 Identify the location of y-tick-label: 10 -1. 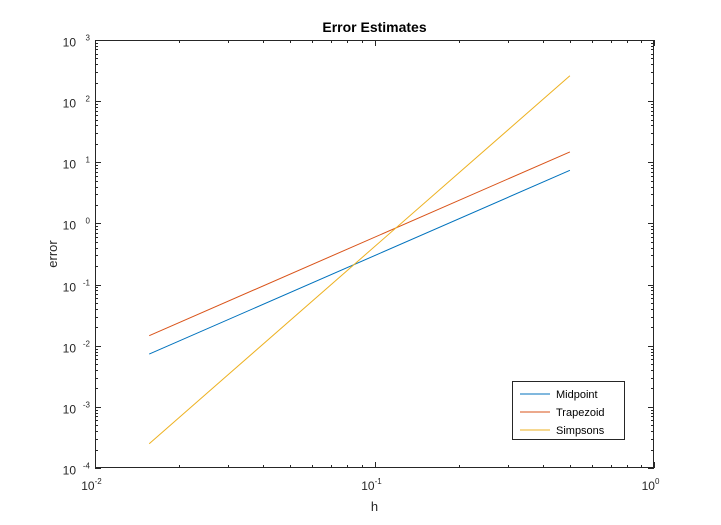
(77, 287).